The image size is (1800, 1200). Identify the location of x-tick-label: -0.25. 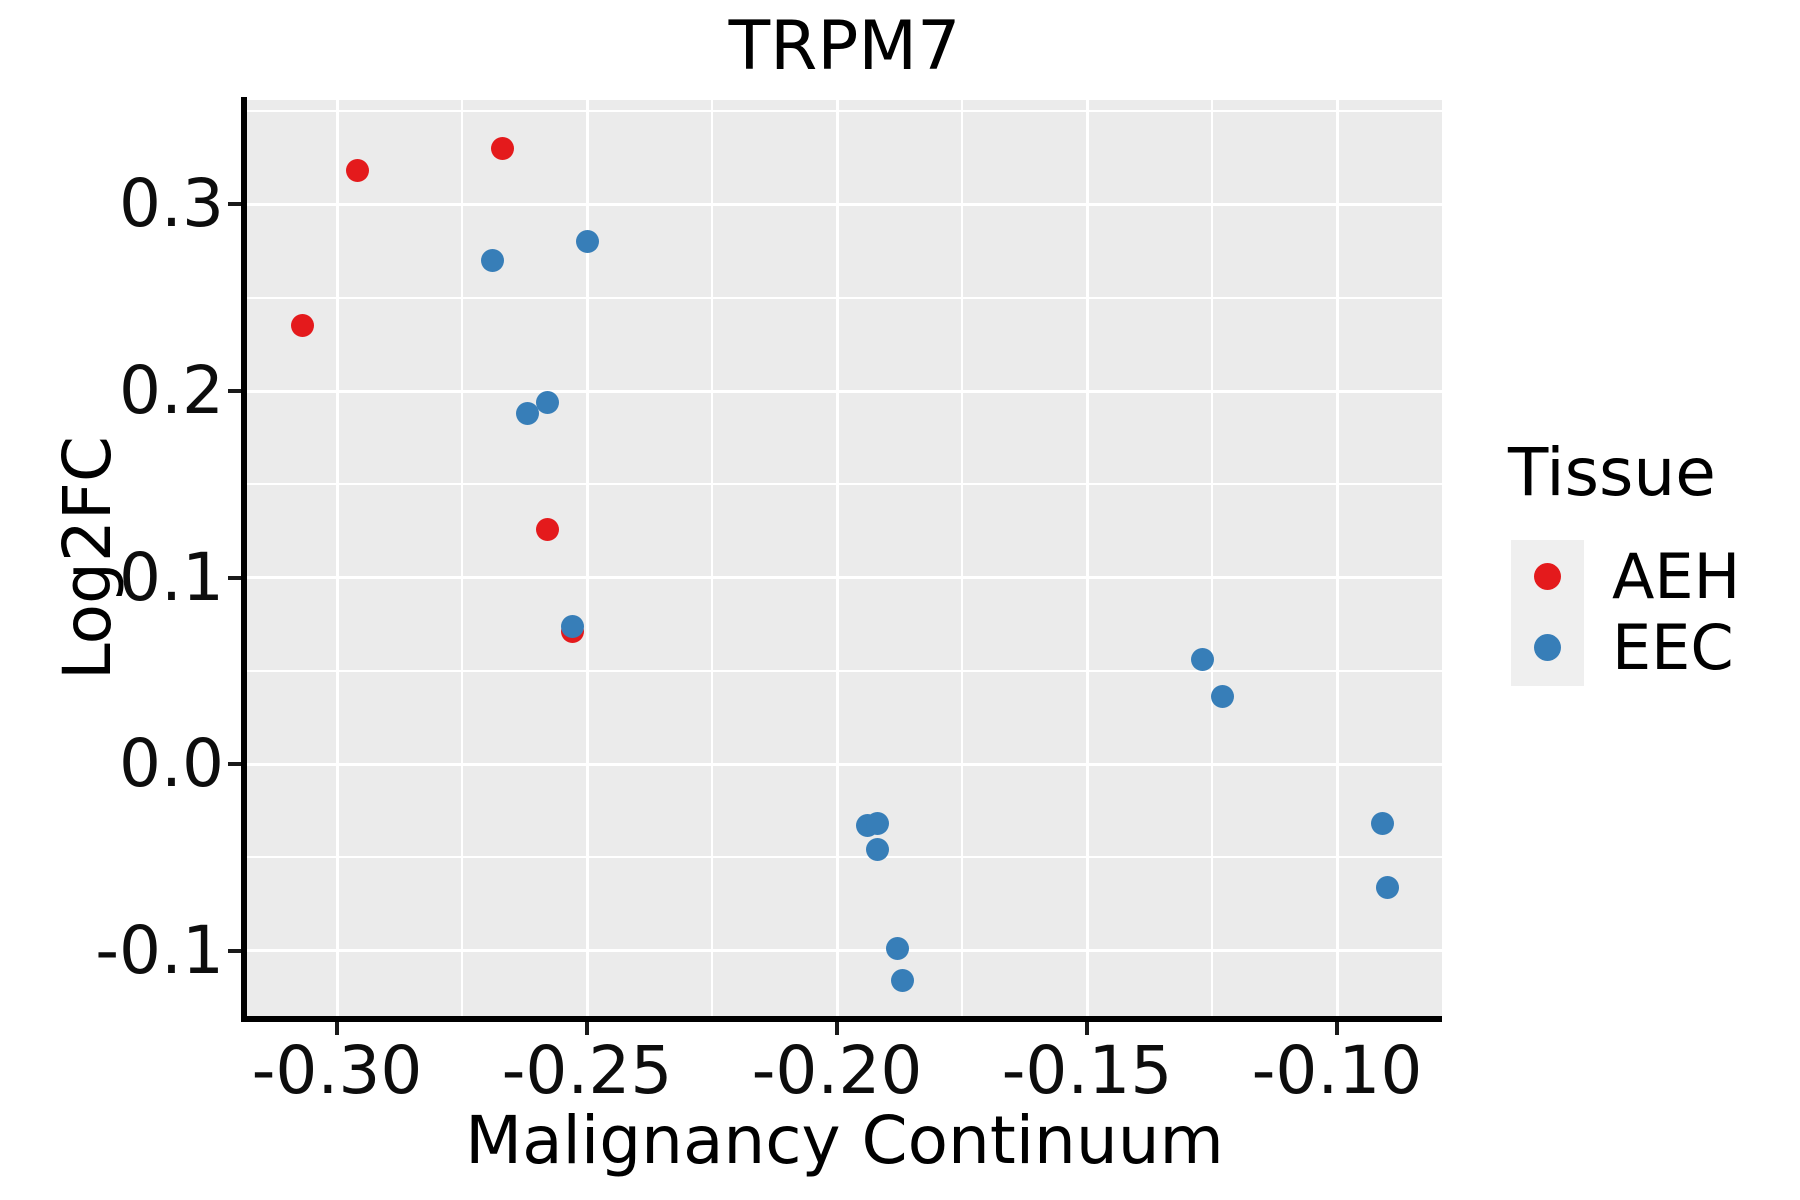
(587, 1070).